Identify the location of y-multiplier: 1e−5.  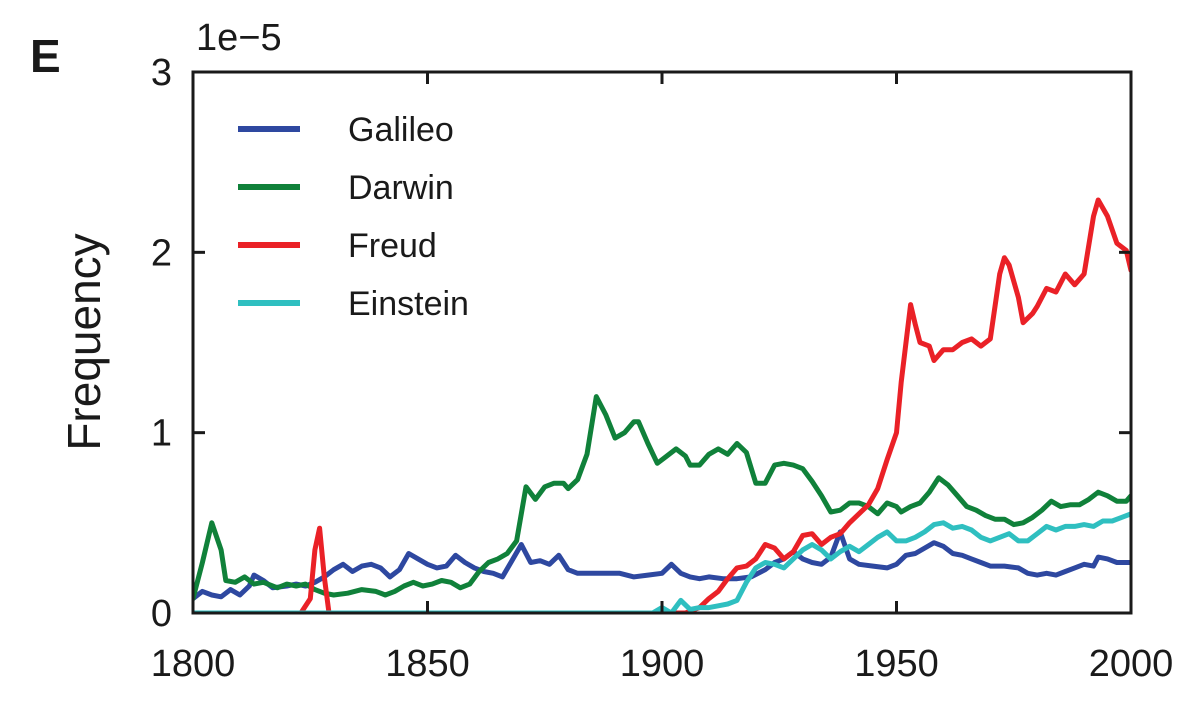
(239, 38).